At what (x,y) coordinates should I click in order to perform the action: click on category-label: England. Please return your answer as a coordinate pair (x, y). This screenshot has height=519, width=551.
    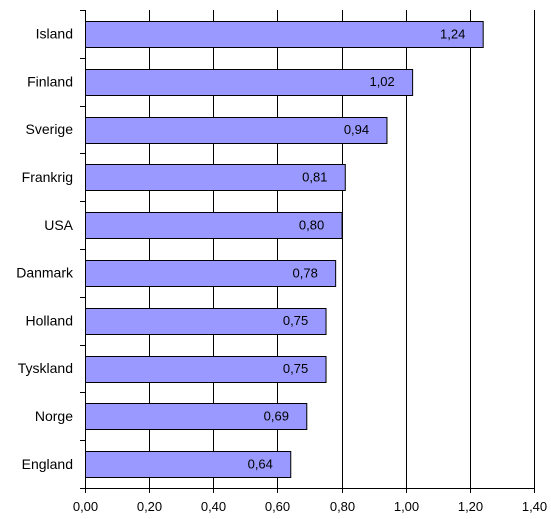
    Looking at the image, I should click on (47, 464).